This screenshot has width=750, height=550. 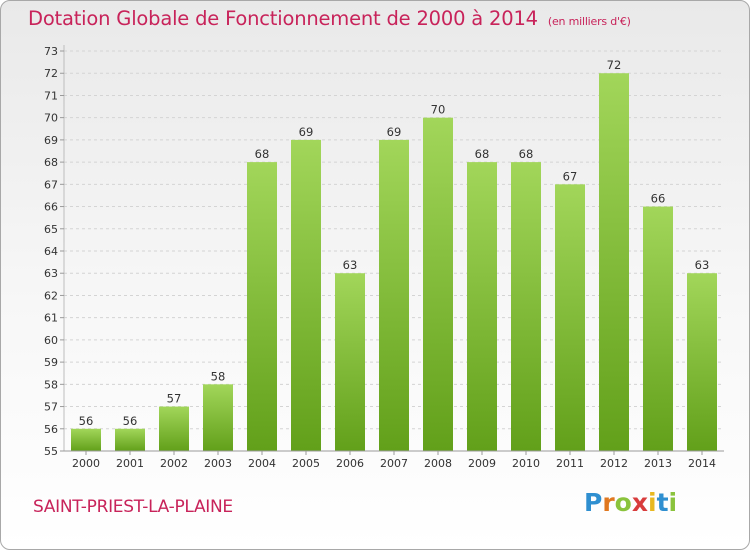 I want to click on proxiti-logo: Proxiti, so click(x=630, y=502).